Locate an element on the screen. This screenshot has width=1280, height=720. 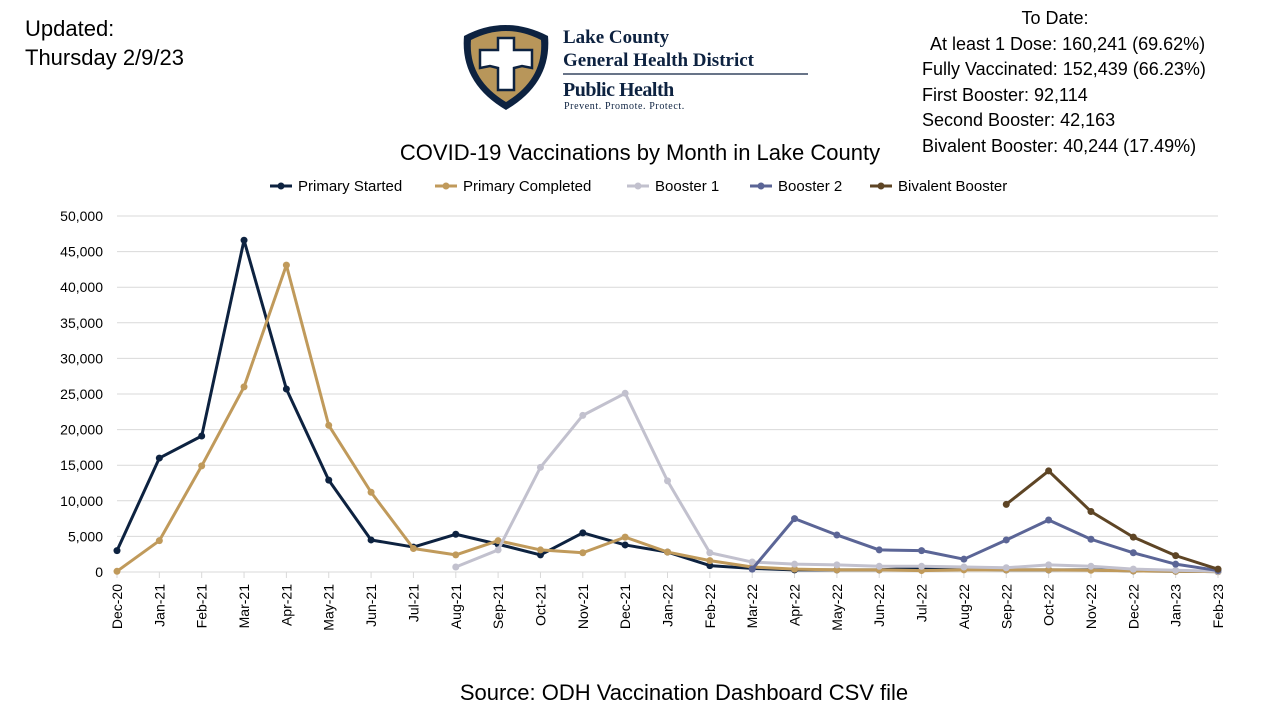
updated-note: Updated: Thursday 2/9/23 is located at coordinates (104, 43).